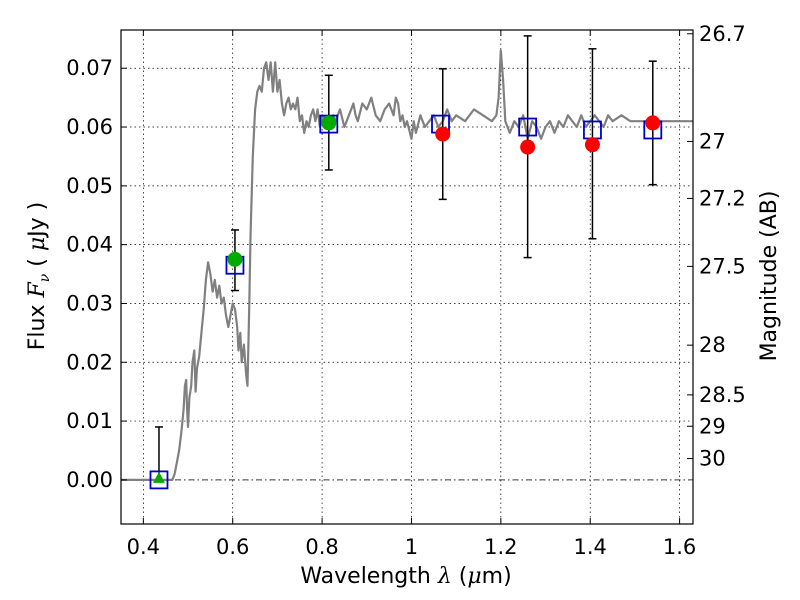 The height and width of the screenshot is (600, 800). Describe the element at coordinates (712, 459) in the screenshot. I see `y2-tick-label: 30` at that location.